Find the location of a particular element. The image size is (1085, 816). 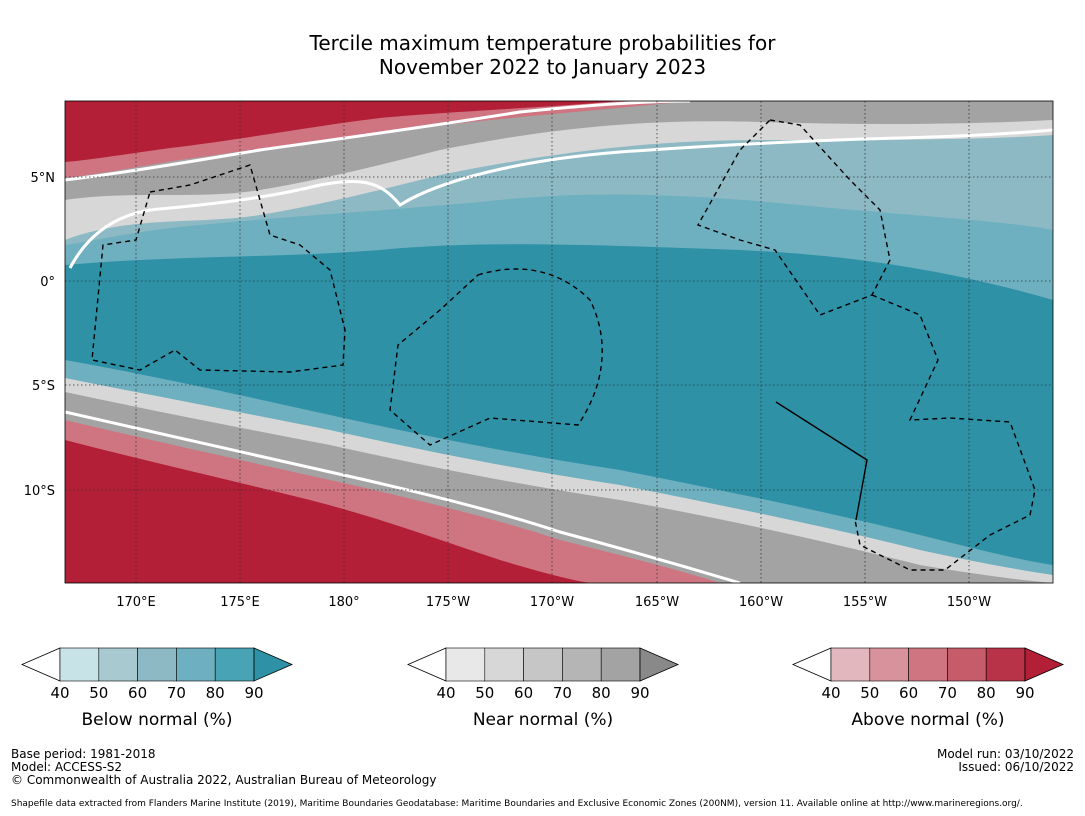

lon-tick-label: 175°E is located at coordinates (240, 602).